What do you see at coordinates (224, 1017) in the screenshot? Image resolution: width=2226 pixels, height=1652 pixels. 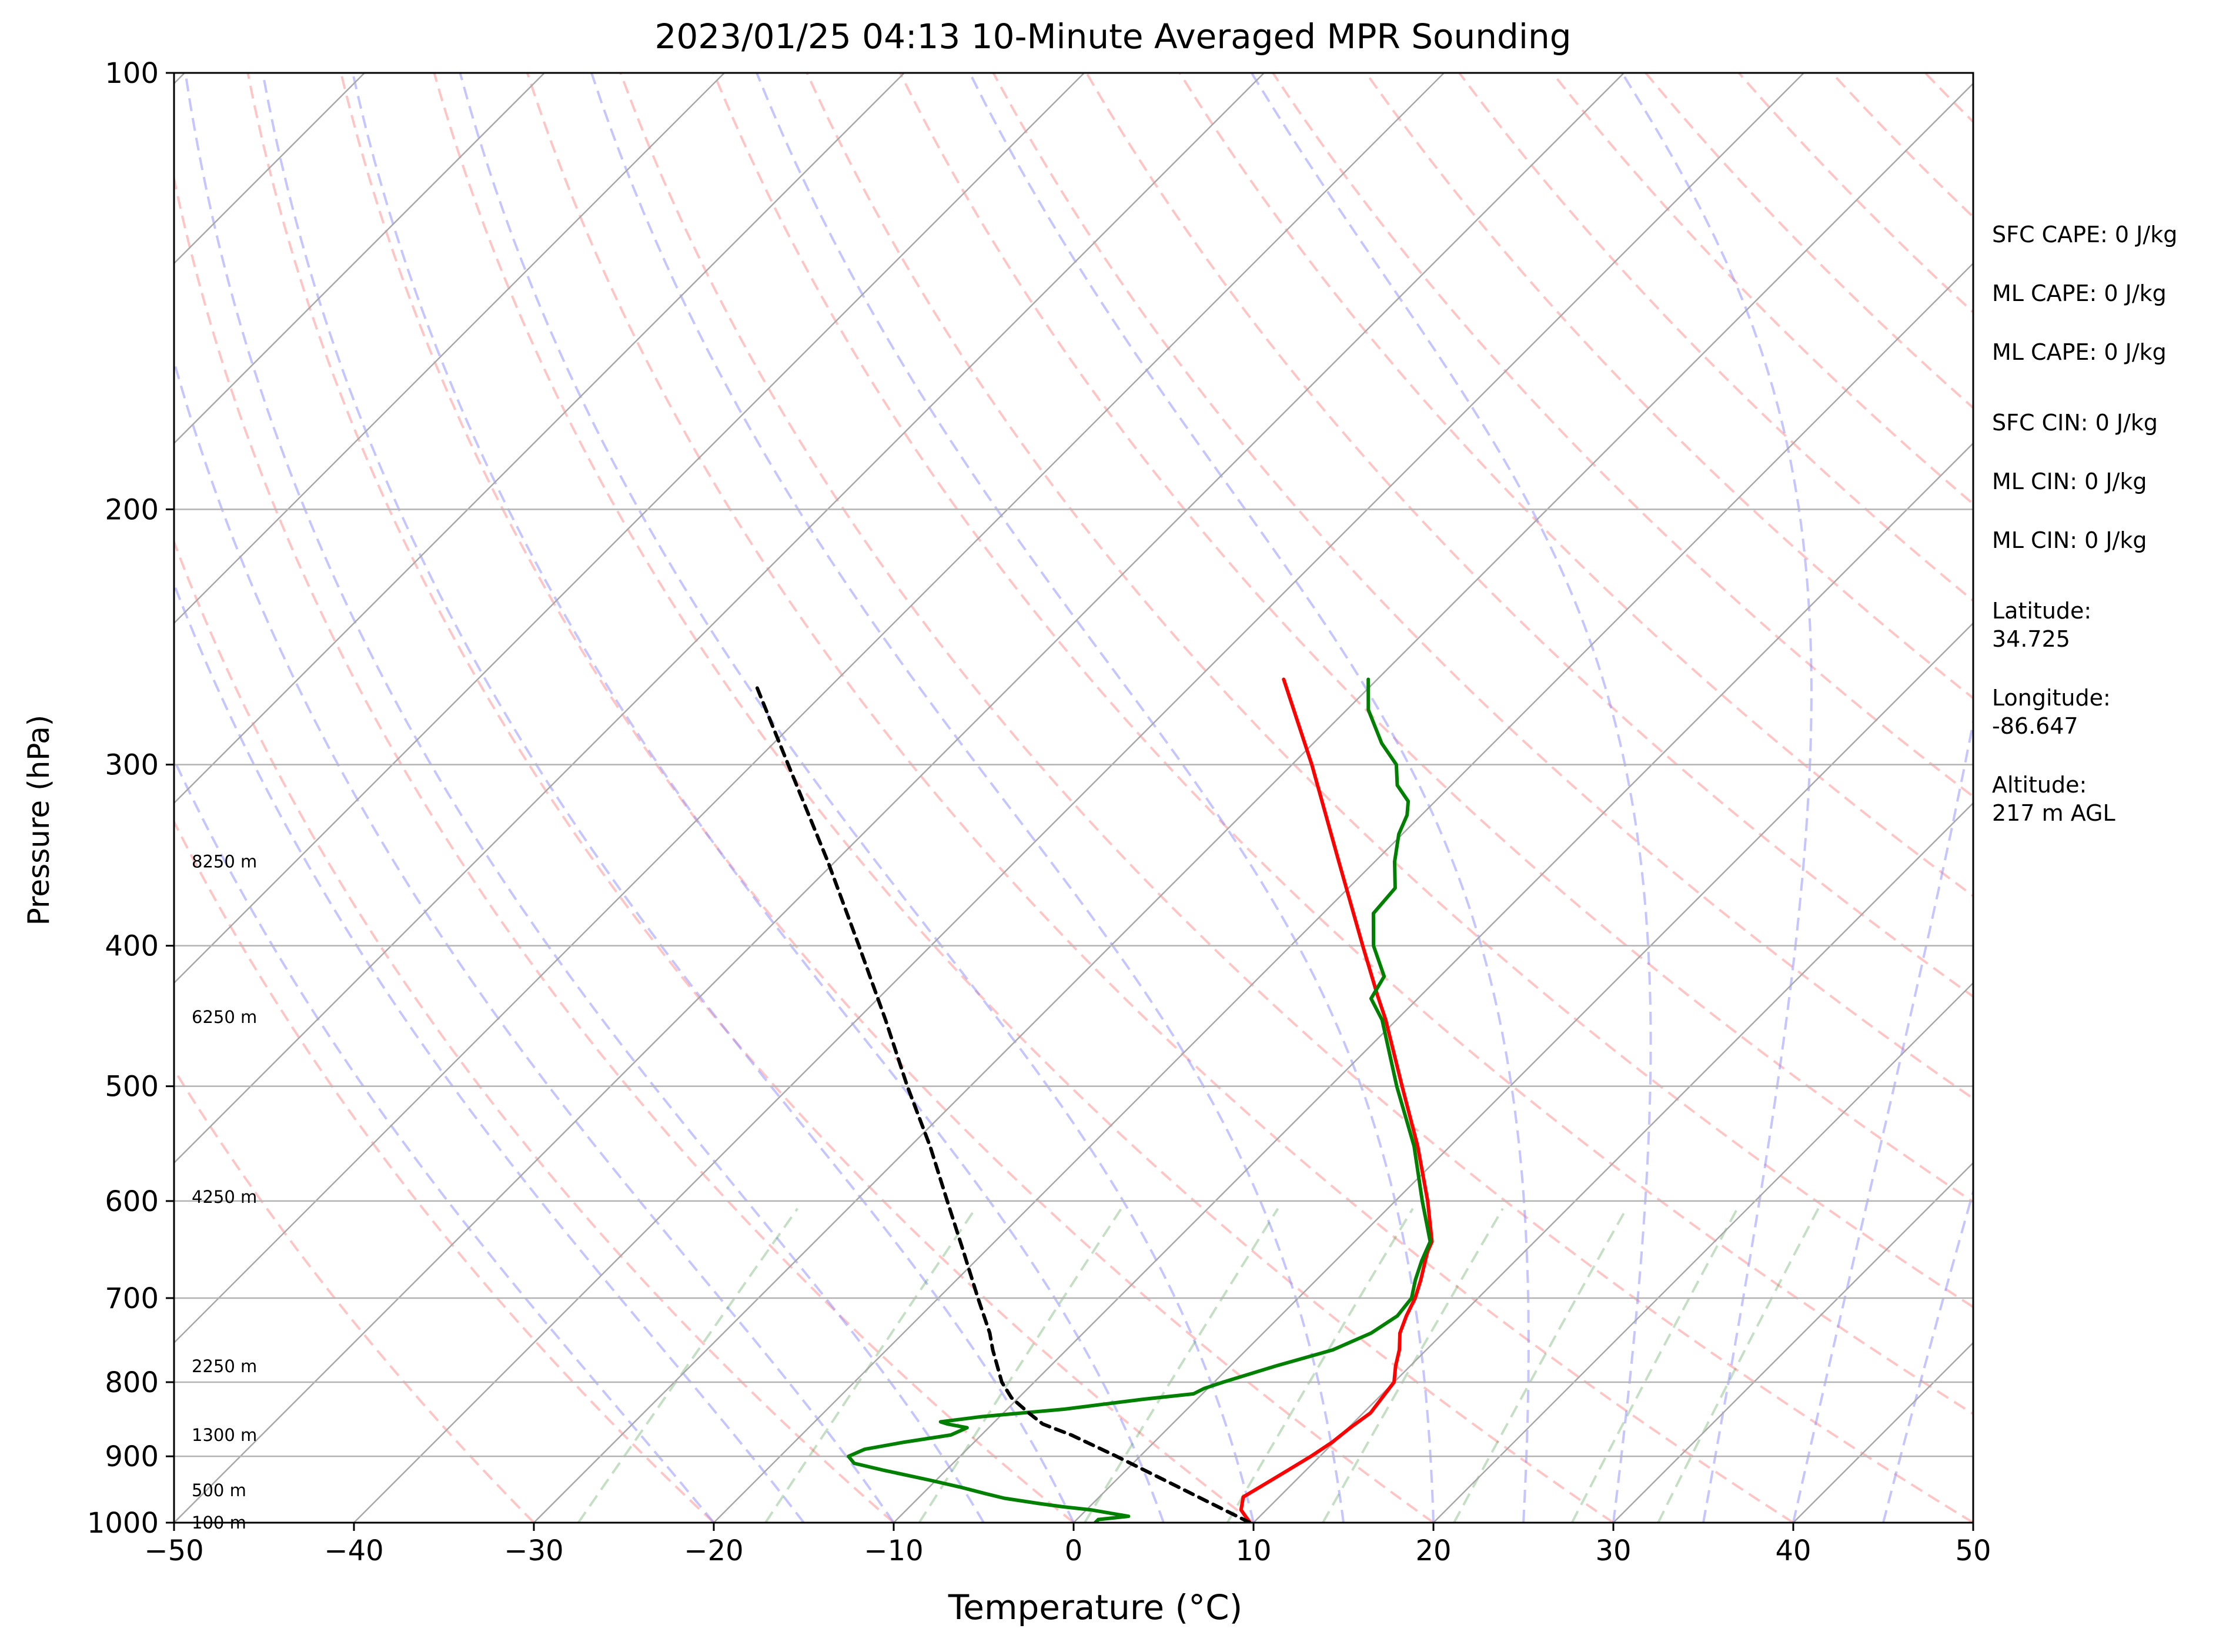 I see `height-label: 6250 m` at bounding box center [224, 1017].